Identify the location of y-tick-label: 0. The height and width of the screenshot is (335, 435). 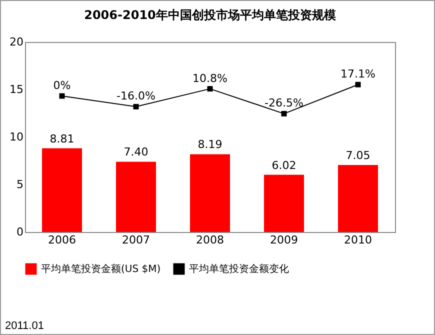
(20, 232).